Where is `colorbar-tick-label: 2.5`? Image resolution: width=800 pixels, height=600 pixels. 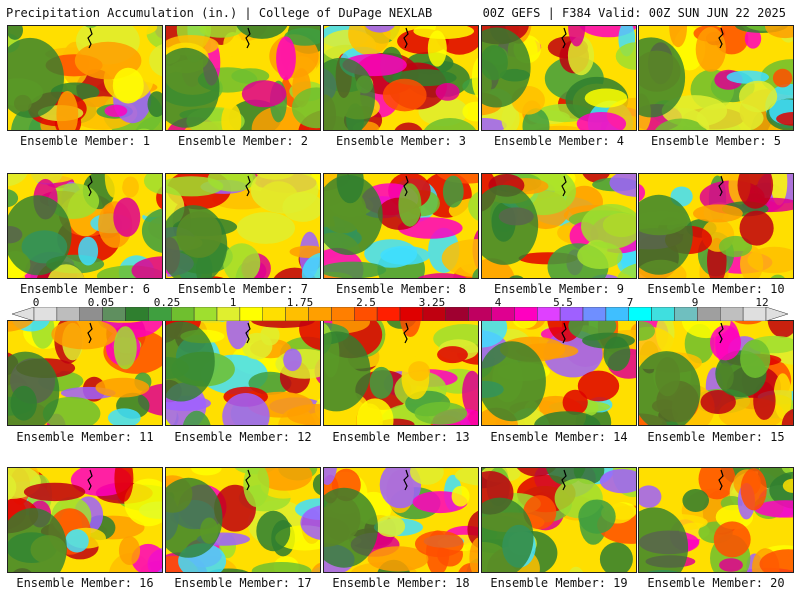 colorbar-tick-label: 2.5 is located at coordinates (366, 302).